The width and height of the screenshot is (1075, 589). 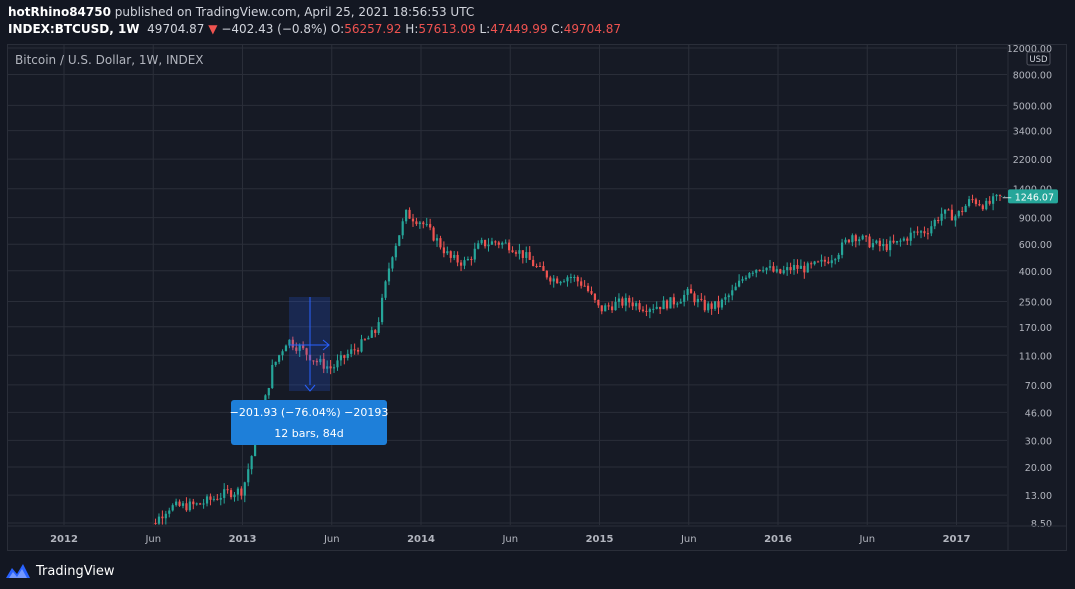 What do you see at coordinates (59, 12) in the screenshot?
I see `author-name: hotRhino84750` at bounding box center [59, 12].